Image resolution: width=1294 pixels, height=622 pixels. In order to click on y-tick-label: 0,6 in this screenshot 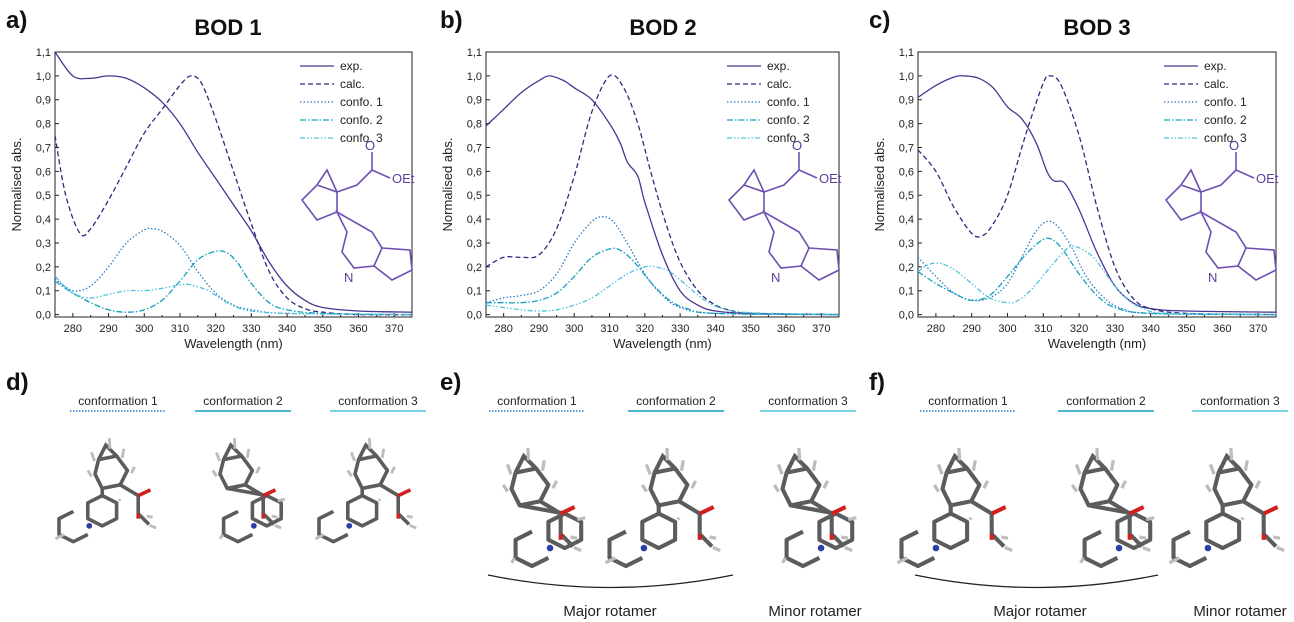, I will do `click(43, 172)`.